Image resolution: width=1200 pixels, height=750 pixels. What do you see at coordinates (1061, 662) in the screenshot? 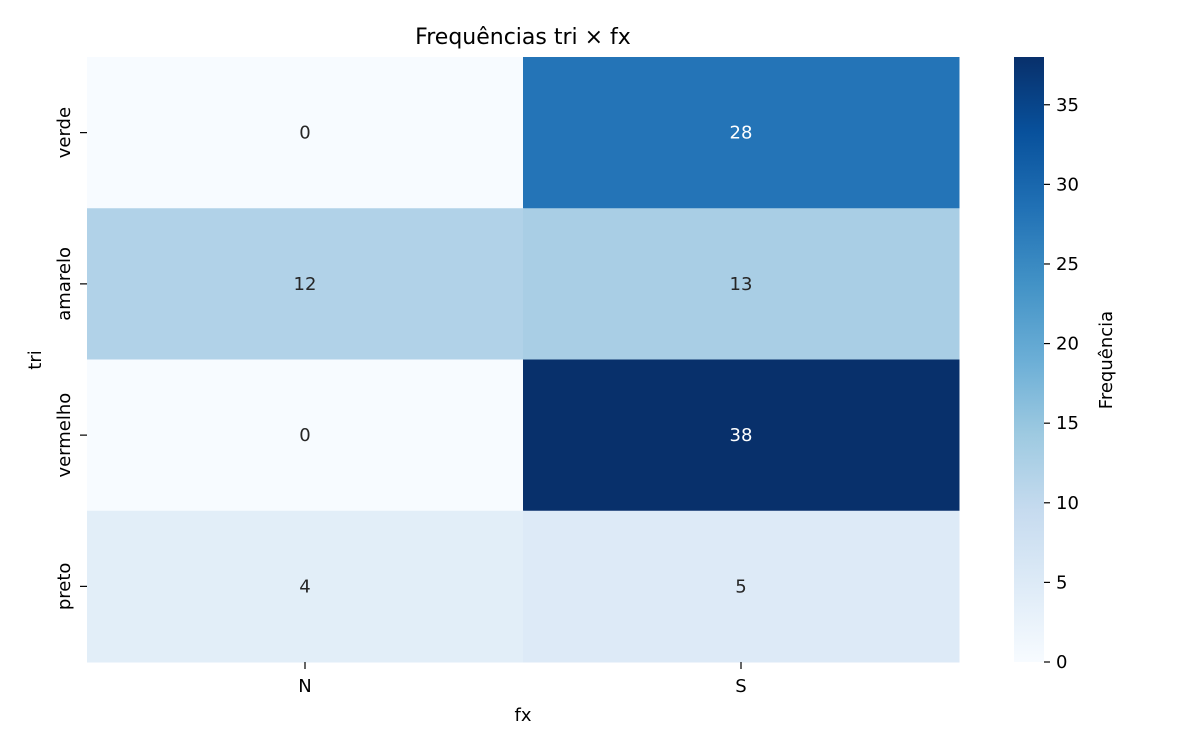
I see `colorbar-tick-label: 0` at bounding box center [1061, 662].